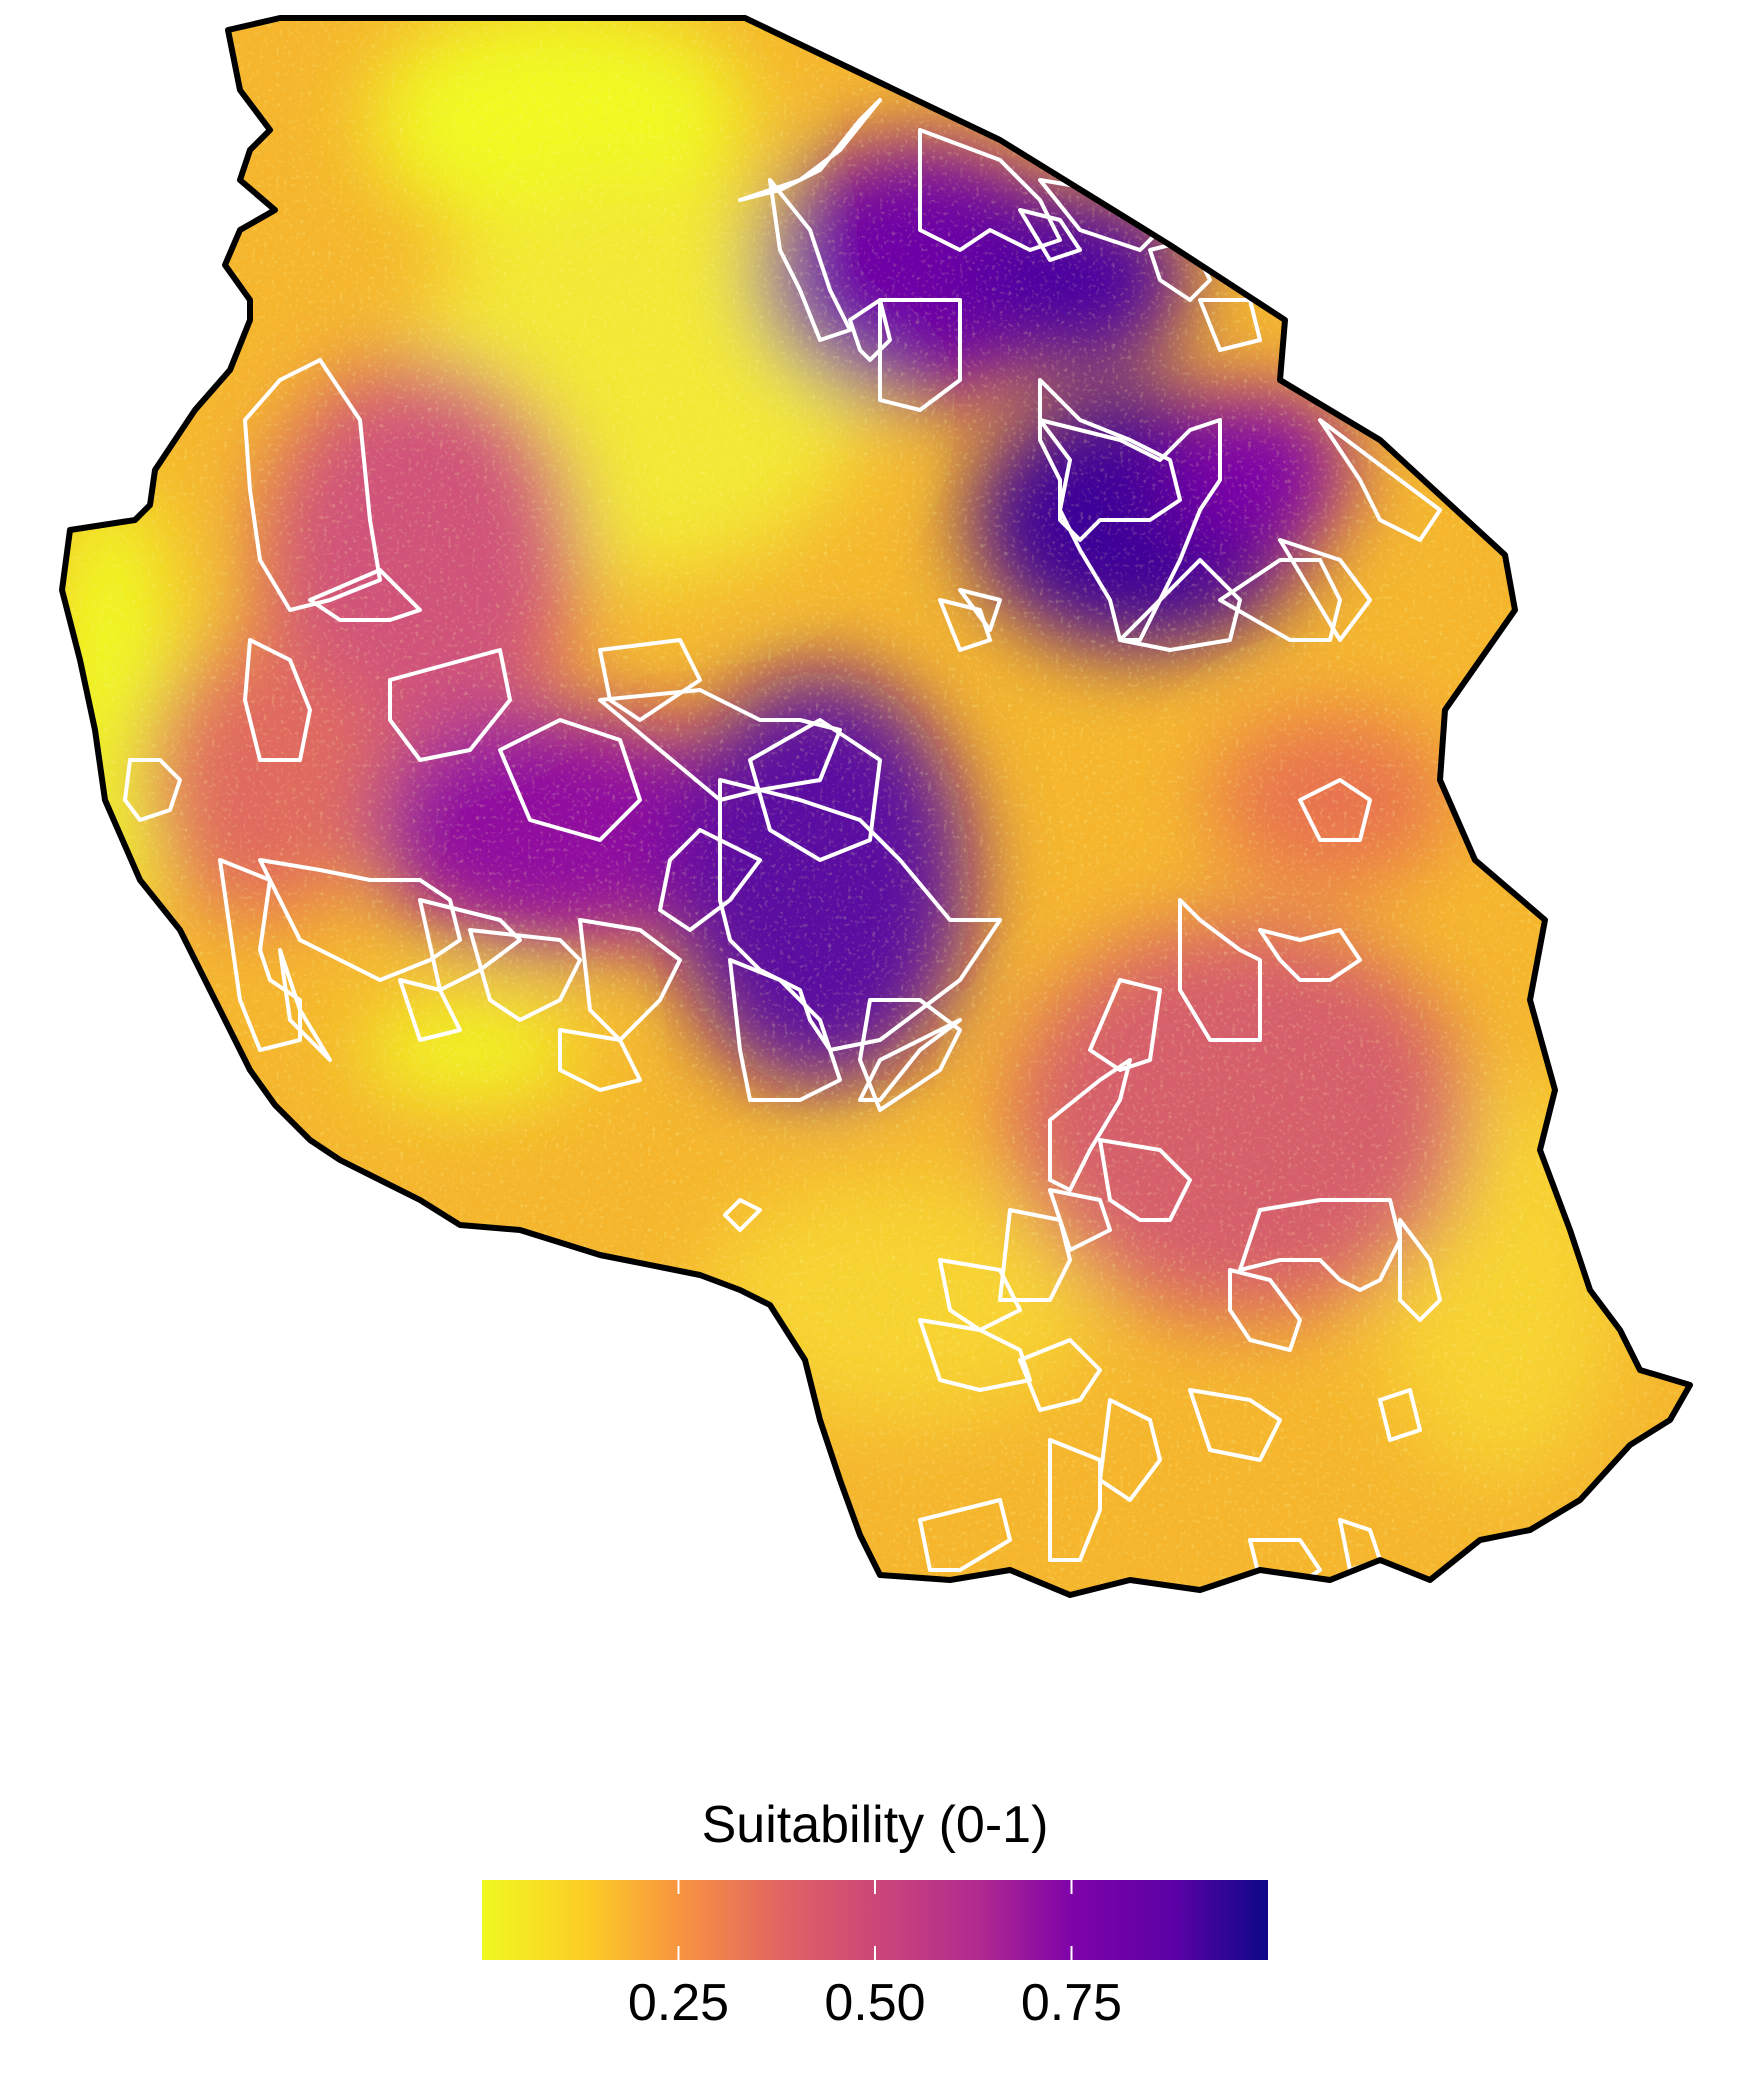 This screenshot has height=2100, width=1750. Describe the element at coordinates (875, 1956) in the screenshot. I see `legend-ticks: 0.25 0.50 0.75` at that location.